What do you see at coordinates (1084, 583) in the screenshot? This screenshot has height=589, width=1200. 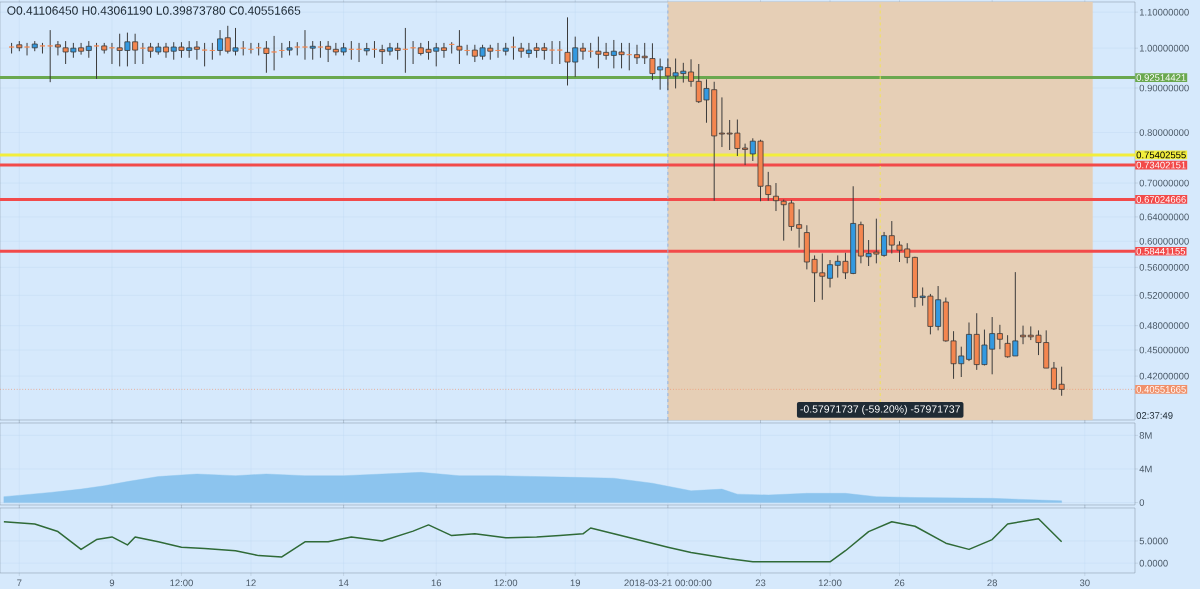 I see `x-tick-label: 30` at bounding box center [1084, 583].